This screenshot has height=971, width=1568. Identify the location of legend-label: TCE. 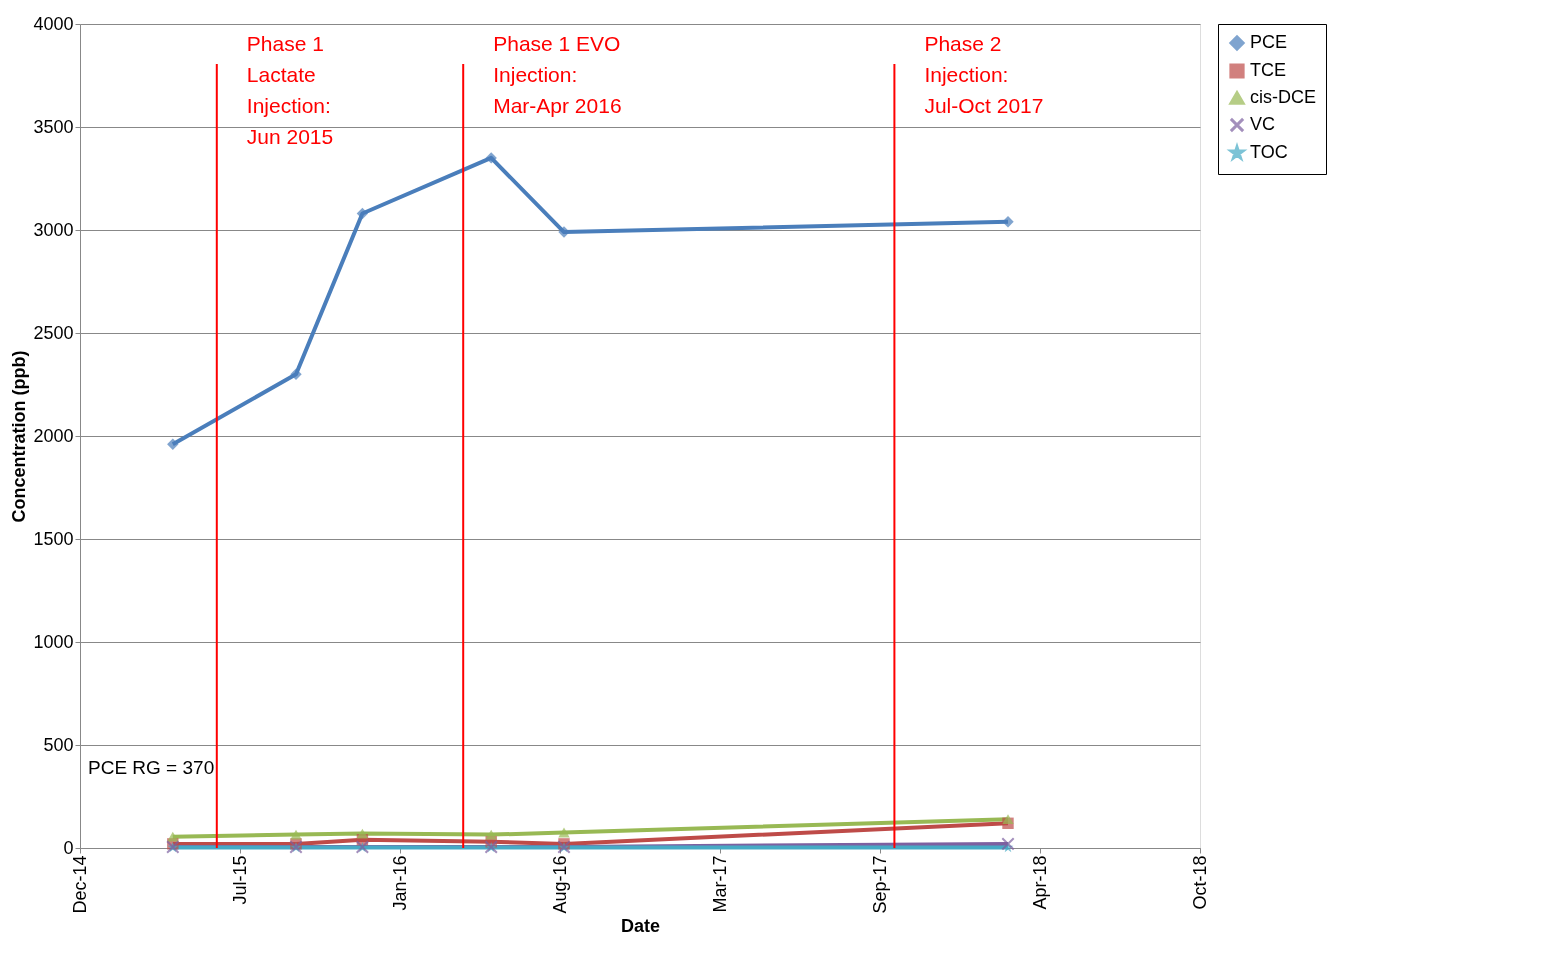
(1268, 70).